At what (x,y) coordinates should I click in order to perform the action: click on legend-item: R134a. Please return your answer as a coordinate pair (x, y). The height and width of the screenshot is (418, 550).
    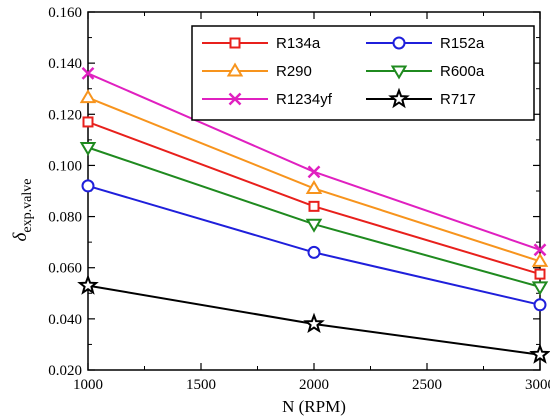
    Looking at the image, I should click on (261, 43).